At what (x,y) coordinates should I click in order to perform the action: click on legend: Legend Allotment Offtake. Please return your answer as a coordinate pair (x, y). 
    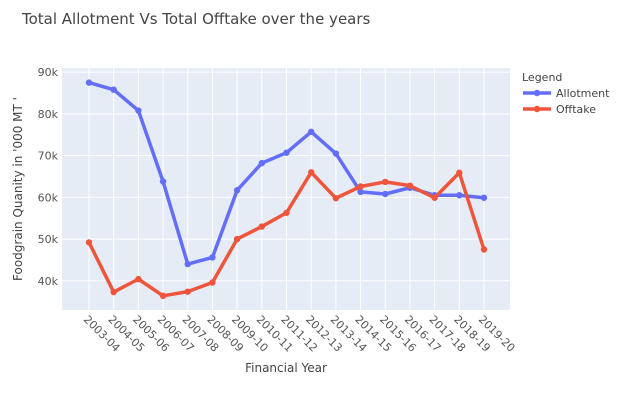
    Looking at the image, I should click on (566, 93).